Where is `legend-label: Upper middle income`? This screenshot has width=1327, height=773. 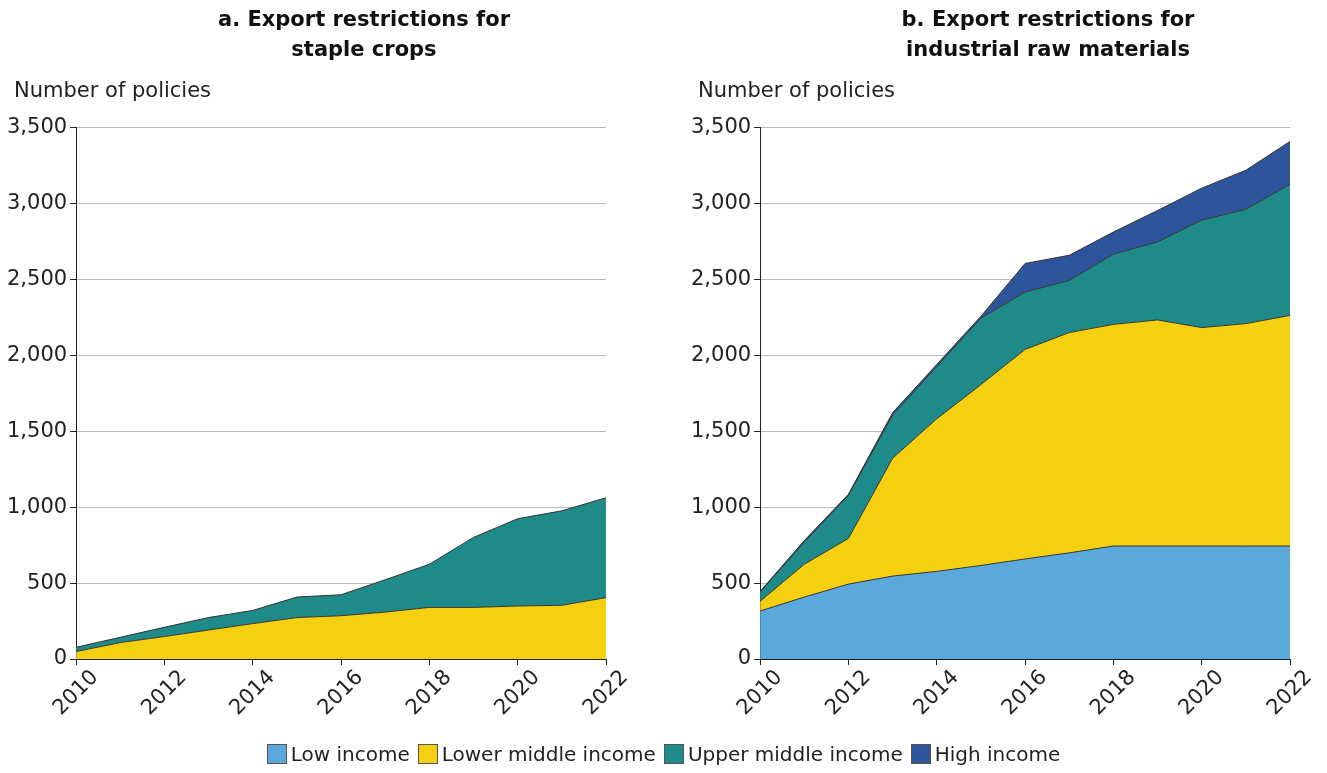 legend-label: Upper middle income is located at coordinates (795, 754).